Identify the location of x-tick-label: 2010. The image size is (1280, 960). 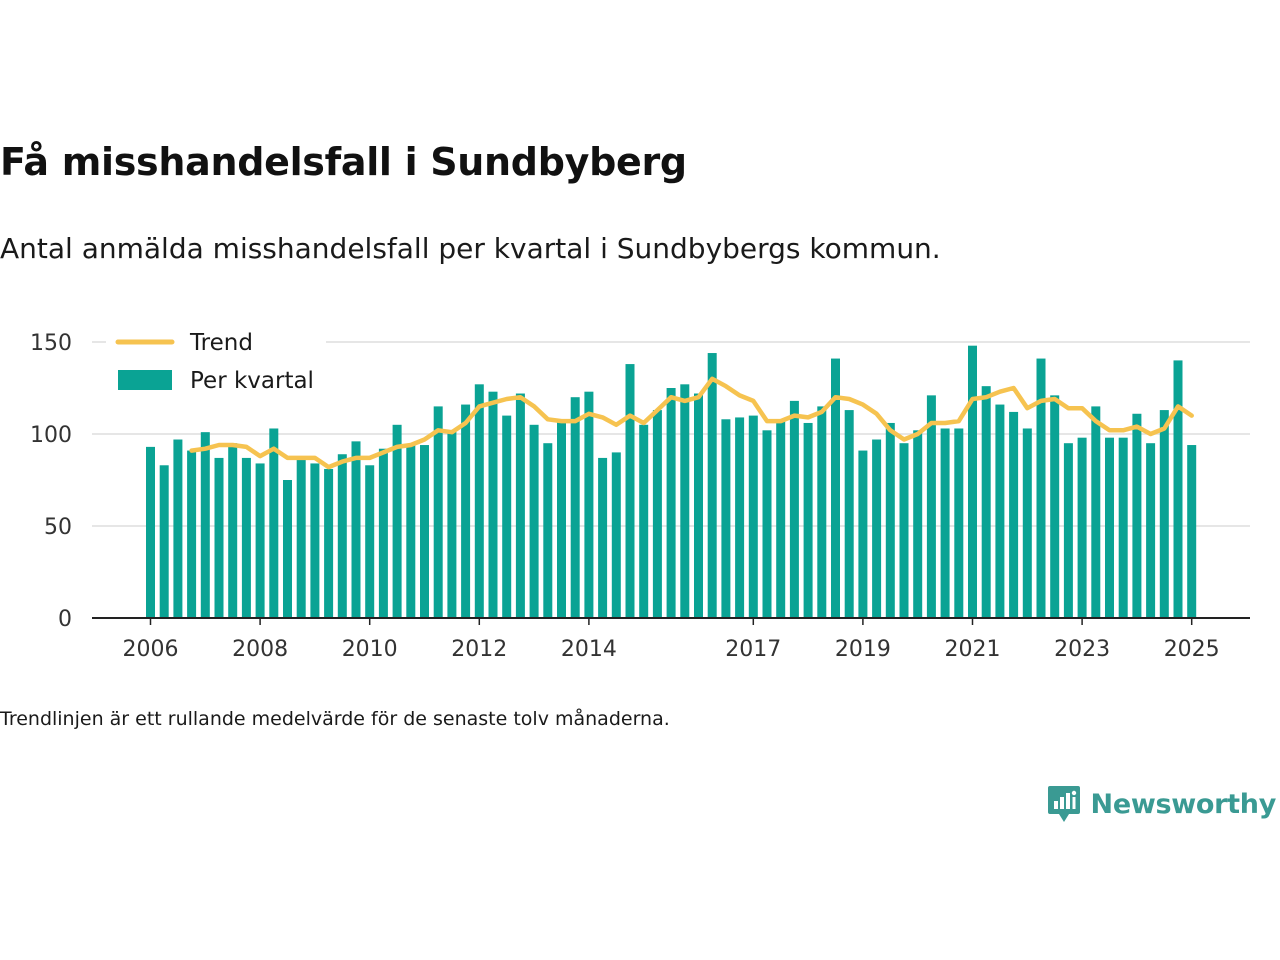
(370, 649).